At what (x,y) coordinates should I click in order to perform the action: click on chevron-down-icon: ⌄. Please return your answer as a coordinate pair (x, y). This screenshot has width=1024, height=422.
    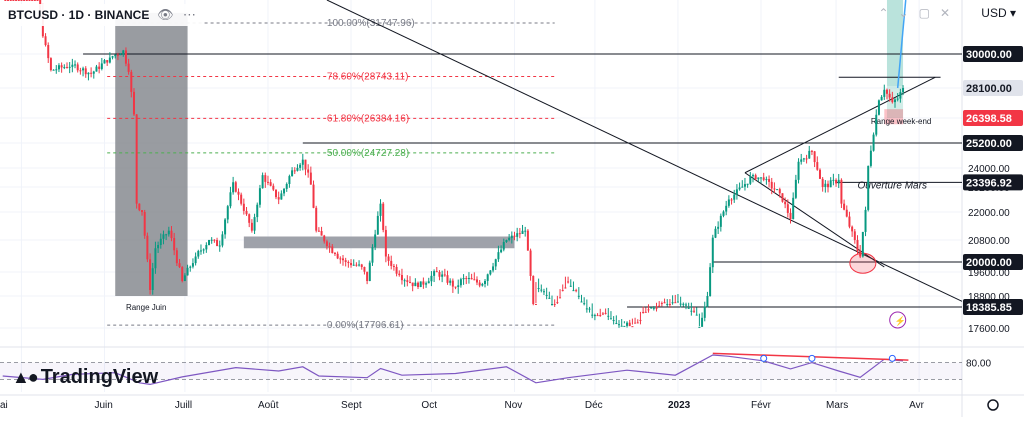
    Looking at the image, I should click on (903, 13).